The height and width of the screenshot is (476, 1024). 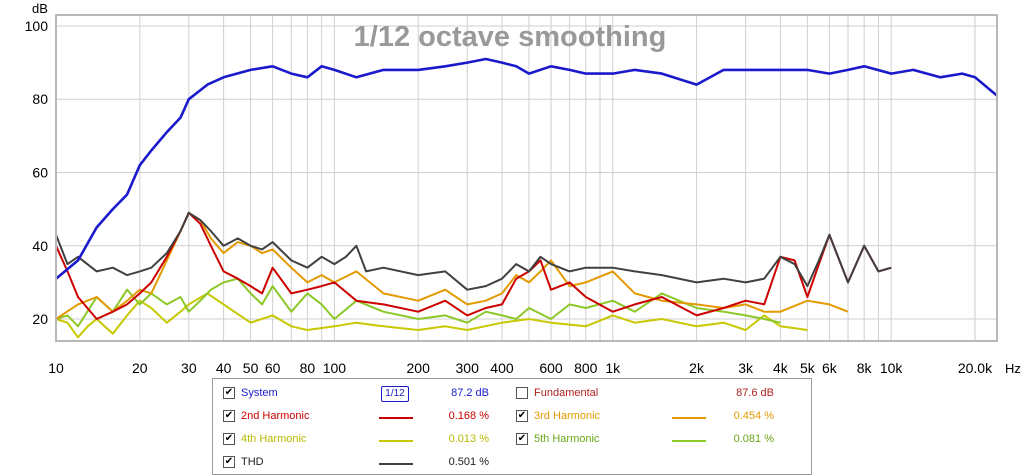 I want to click on x-tick-label: 3k, so click(x=746, y=368).